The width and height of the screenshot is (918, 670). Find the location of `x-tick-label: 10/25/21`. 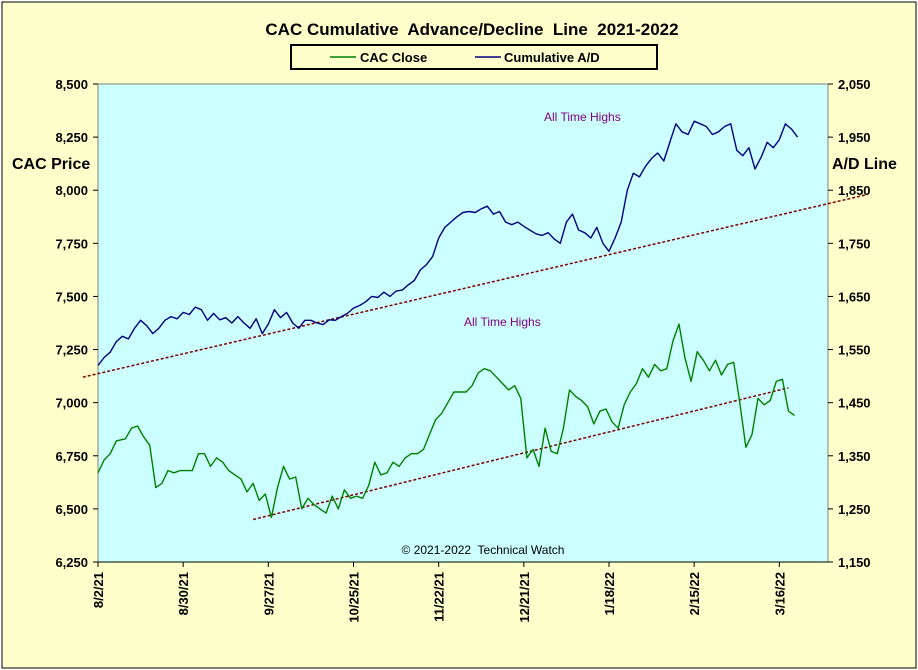

x-tick-label: 10/25/21 is located at coordinates (354, 597).